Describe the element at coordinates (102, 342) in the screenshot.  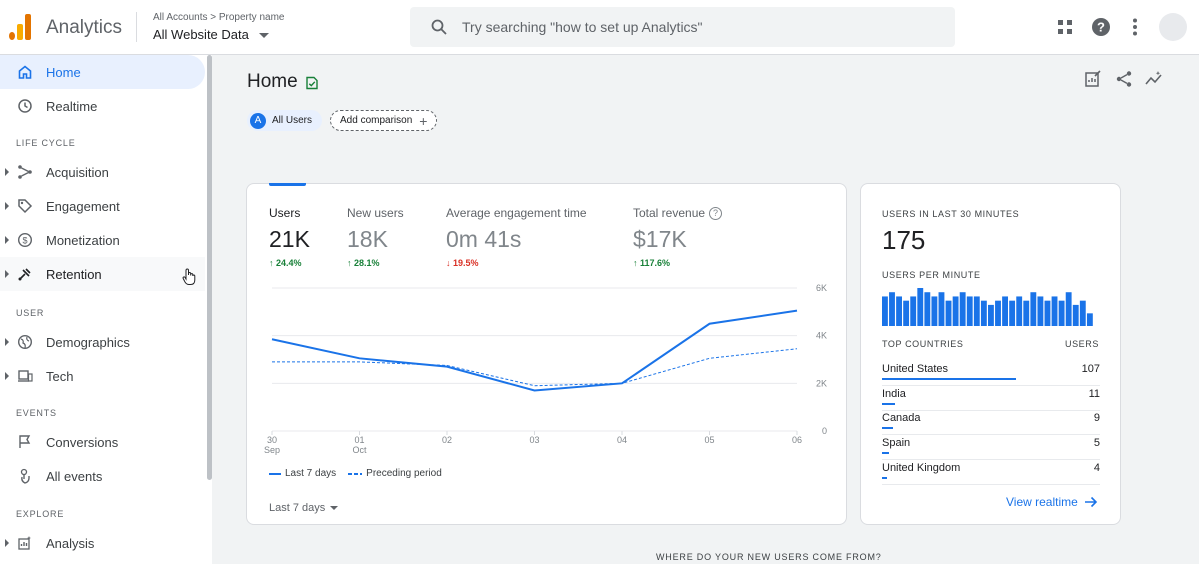
I see `sidebar-item-demographics: Demographics` at that location.